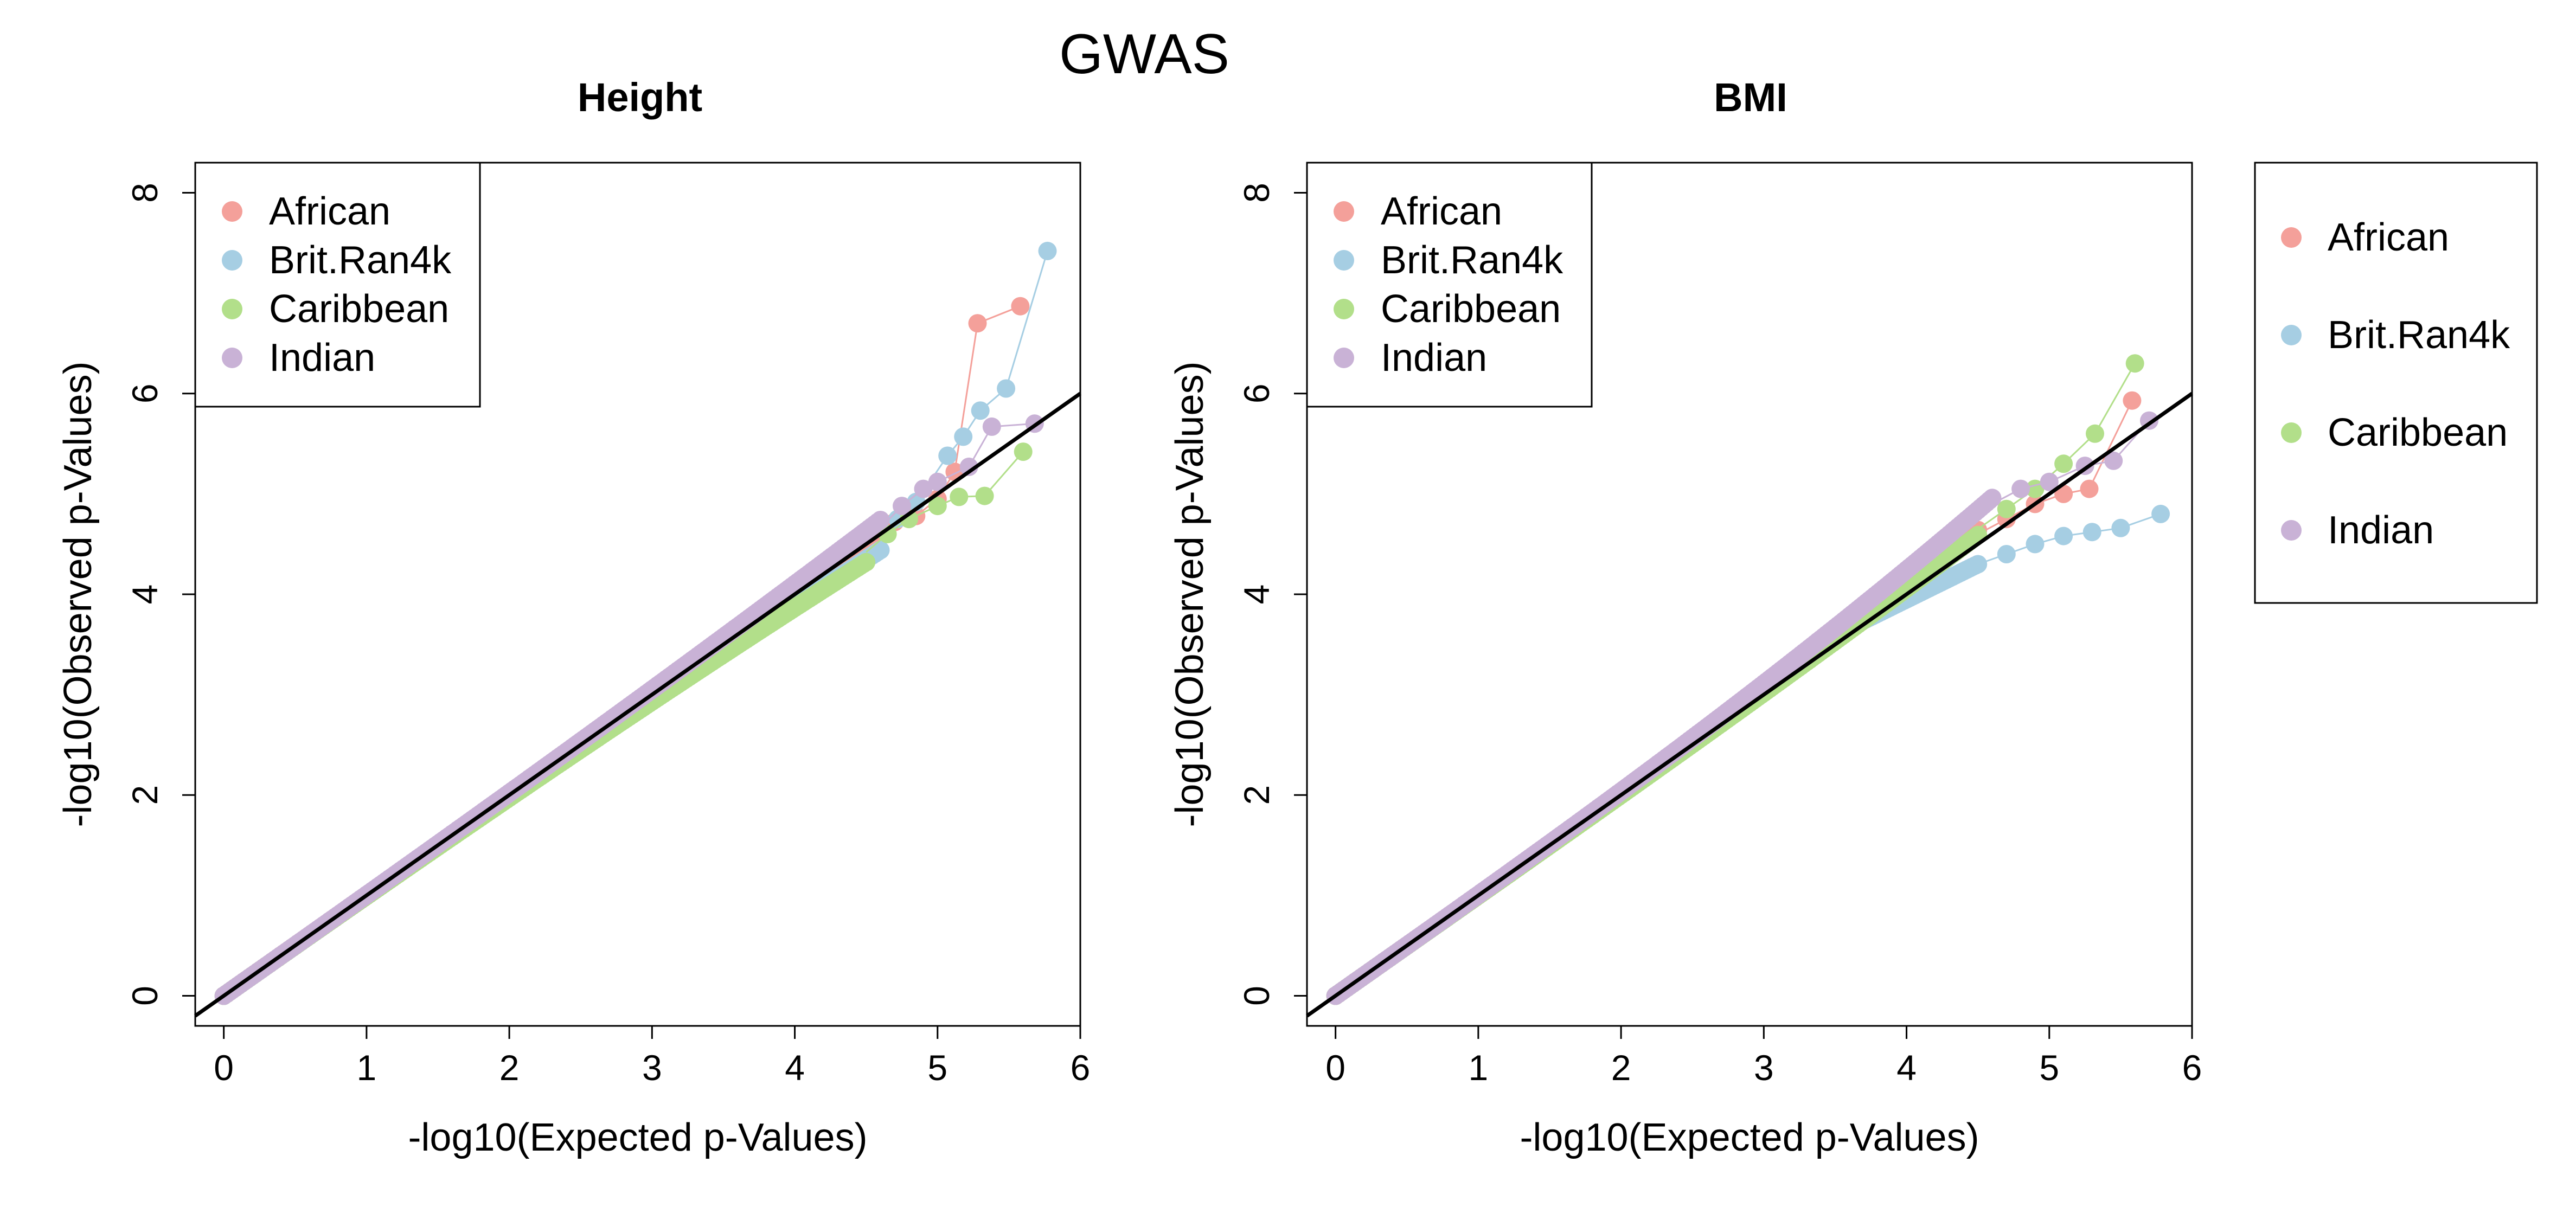 The height and width of the screenshot is (1220, 2576). What do you see at coordinates (2291, 237) in the screenshot?
I see `shared-legend-marker-african` at bounding box center [2291, 237].